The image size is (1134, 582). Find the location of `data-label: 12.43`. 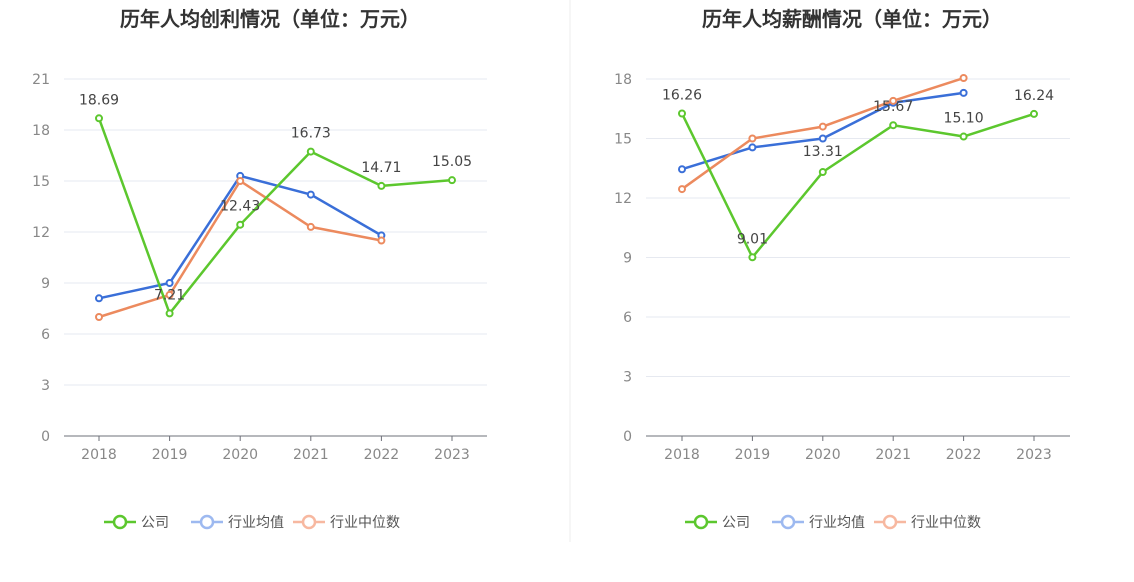

data-label: 12.43 is located at coordinates (240, 207).